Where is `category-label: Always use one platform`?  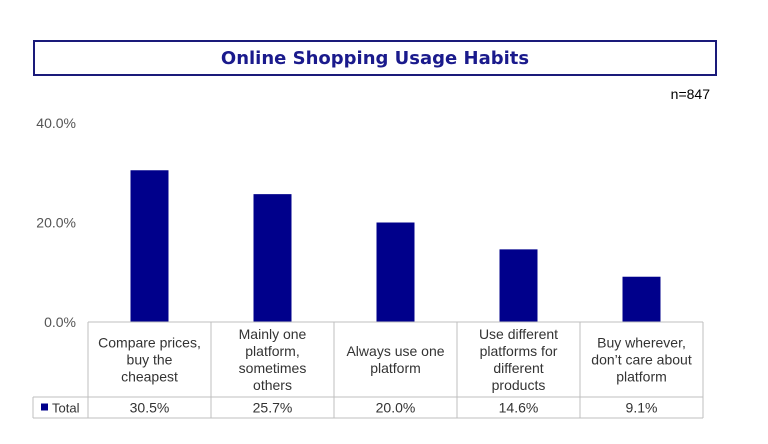
category-label: Always use one platform is located at coordinates (395, 359).